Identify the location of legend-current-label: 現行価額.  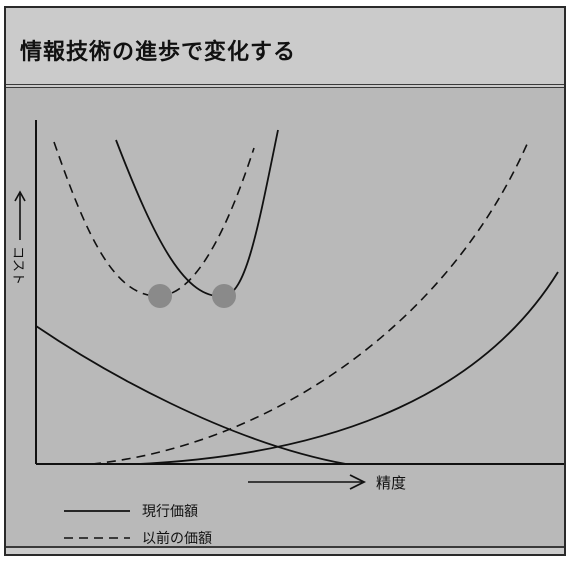
(170, 512).